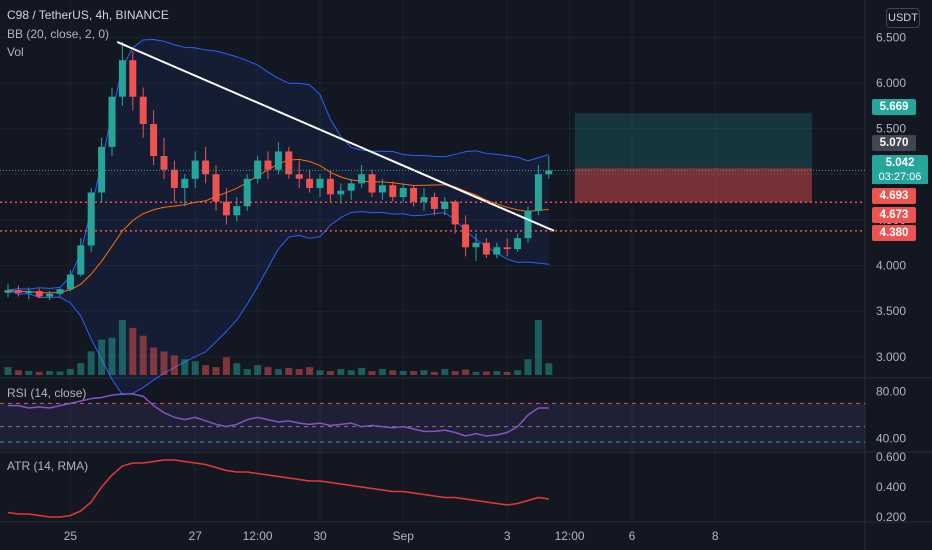  What do you see at coordinates (47, 393) in the screenshot?
I see `rsi-legend: RSI (14, close)` at bounding box center [47, 393].